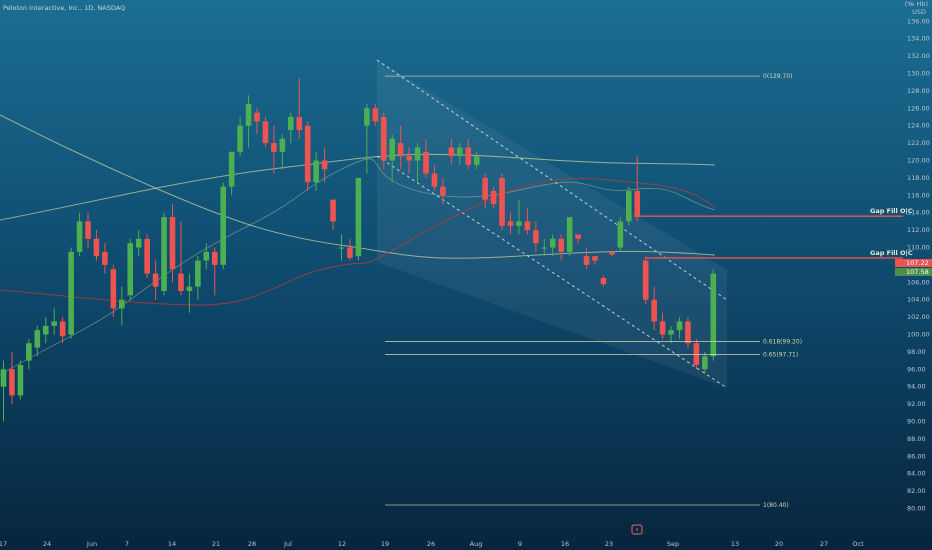 Image resolution: width=932 pixels, height=550 pixels. I want to click on fib-label: 0.65(97.71), so click(780, 354).